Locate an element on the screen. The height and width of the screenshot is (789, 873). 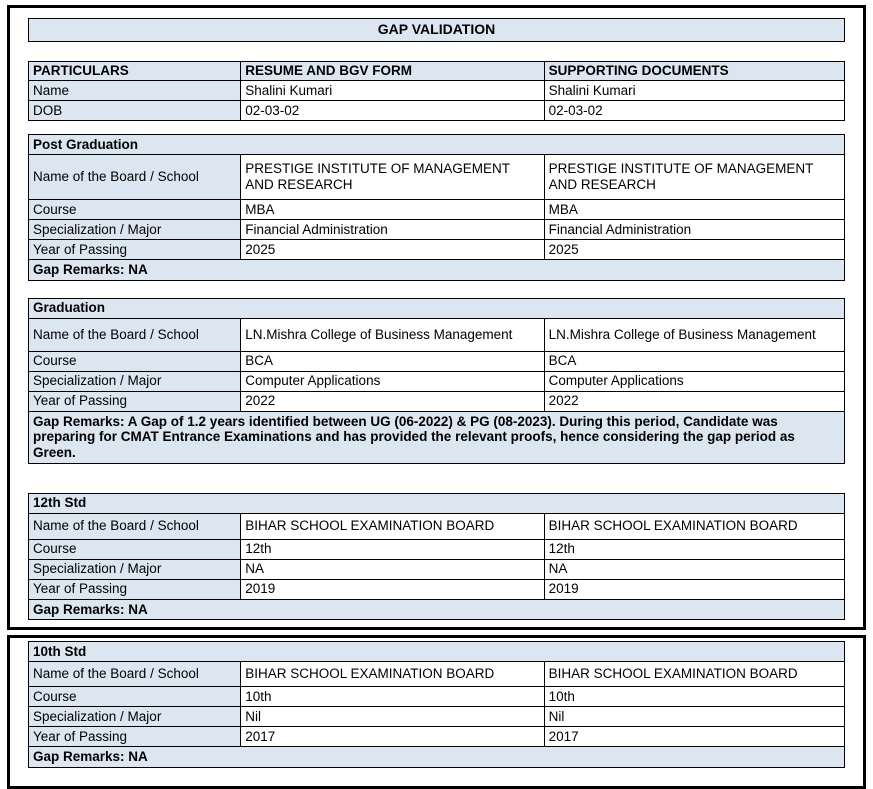
table-row-year-of-passing: Year of Passing 2017 2017 is located at coordinates (436, 737).